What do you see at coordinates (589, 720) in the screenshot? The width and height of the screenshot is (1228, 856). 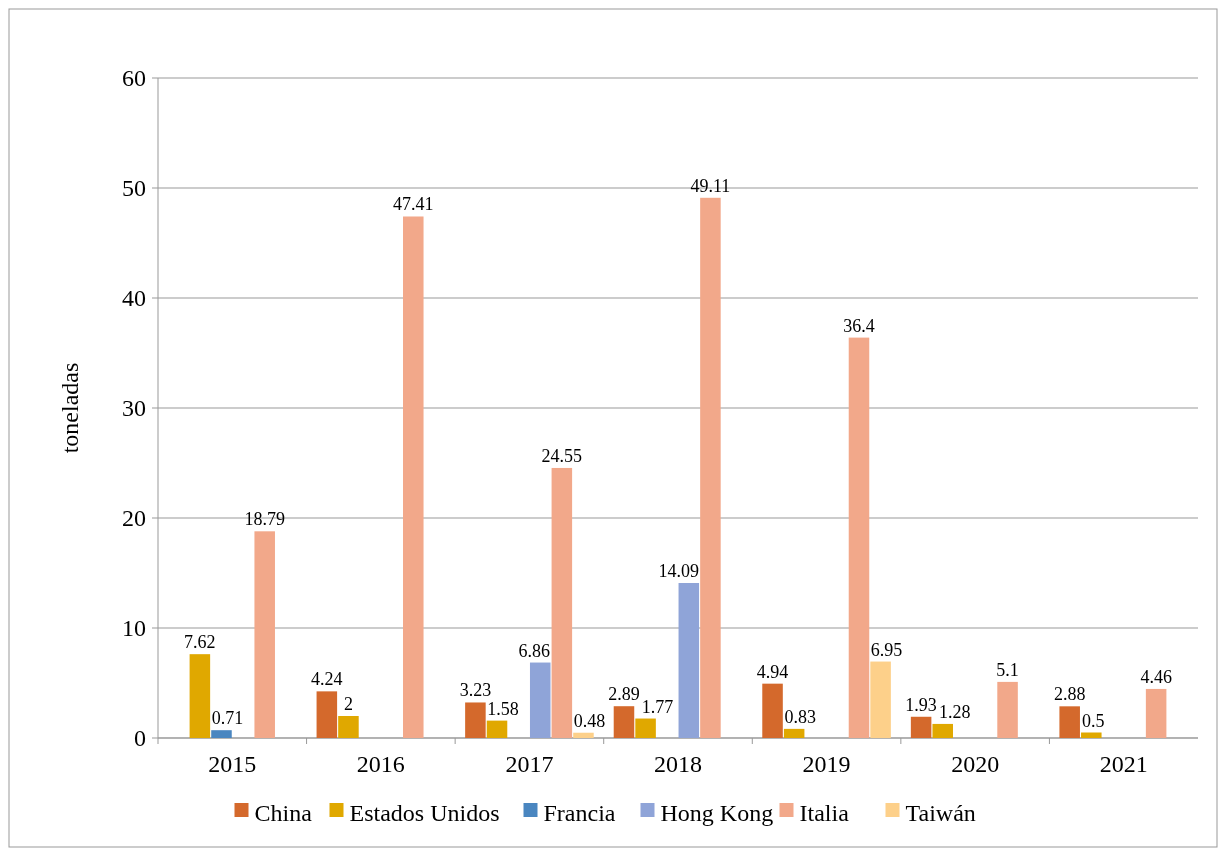 I see `data-label: 0.48` at bounding box center [589, 720].